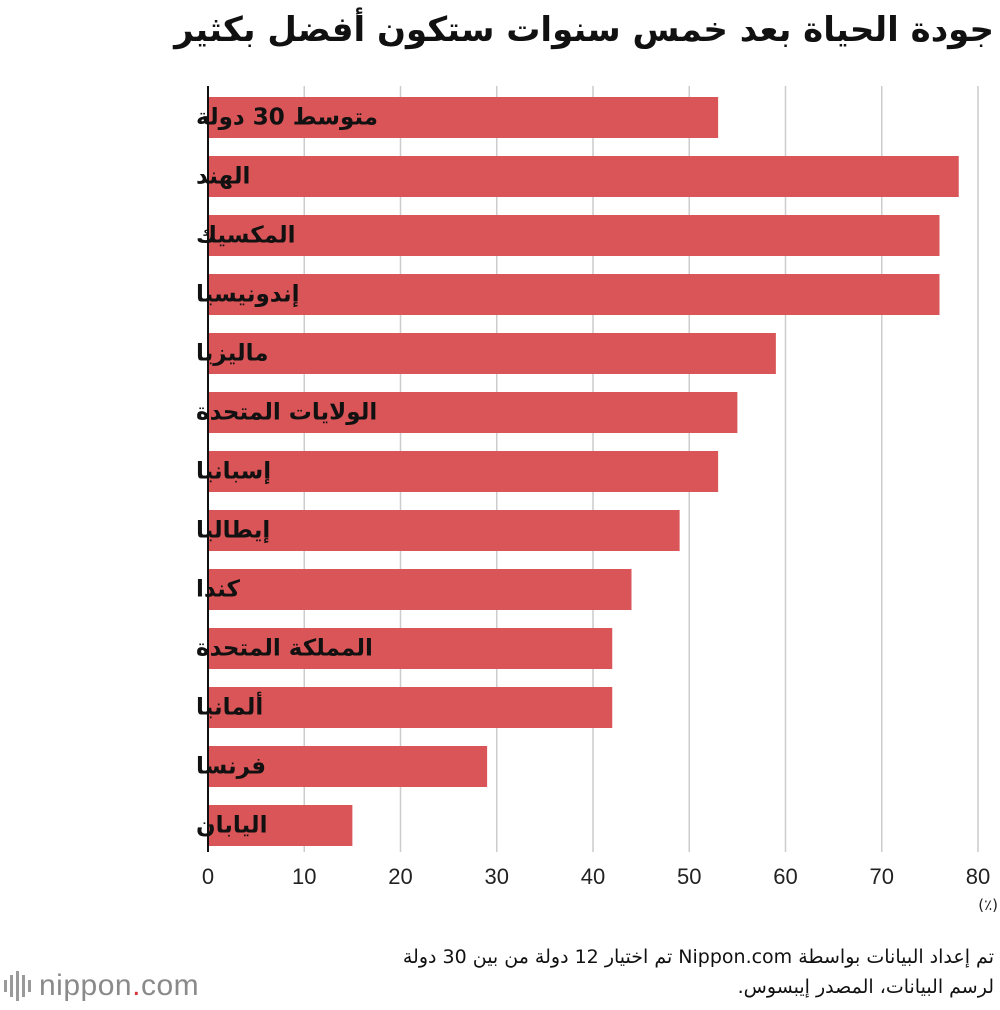 Image resolution: width=1000 pixels, height=1010 pixels. Describe the element at coordinates (304, 876) in the screenshot. I see `tick-label-10: 10` at that location.